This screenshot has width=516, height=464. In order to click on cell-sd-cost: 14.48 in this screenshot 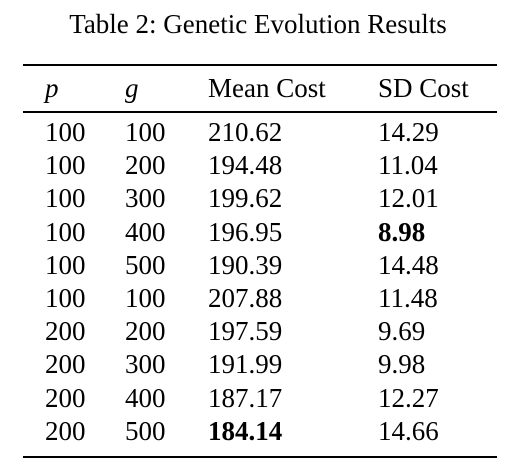, I will do `click(408, 264)`.